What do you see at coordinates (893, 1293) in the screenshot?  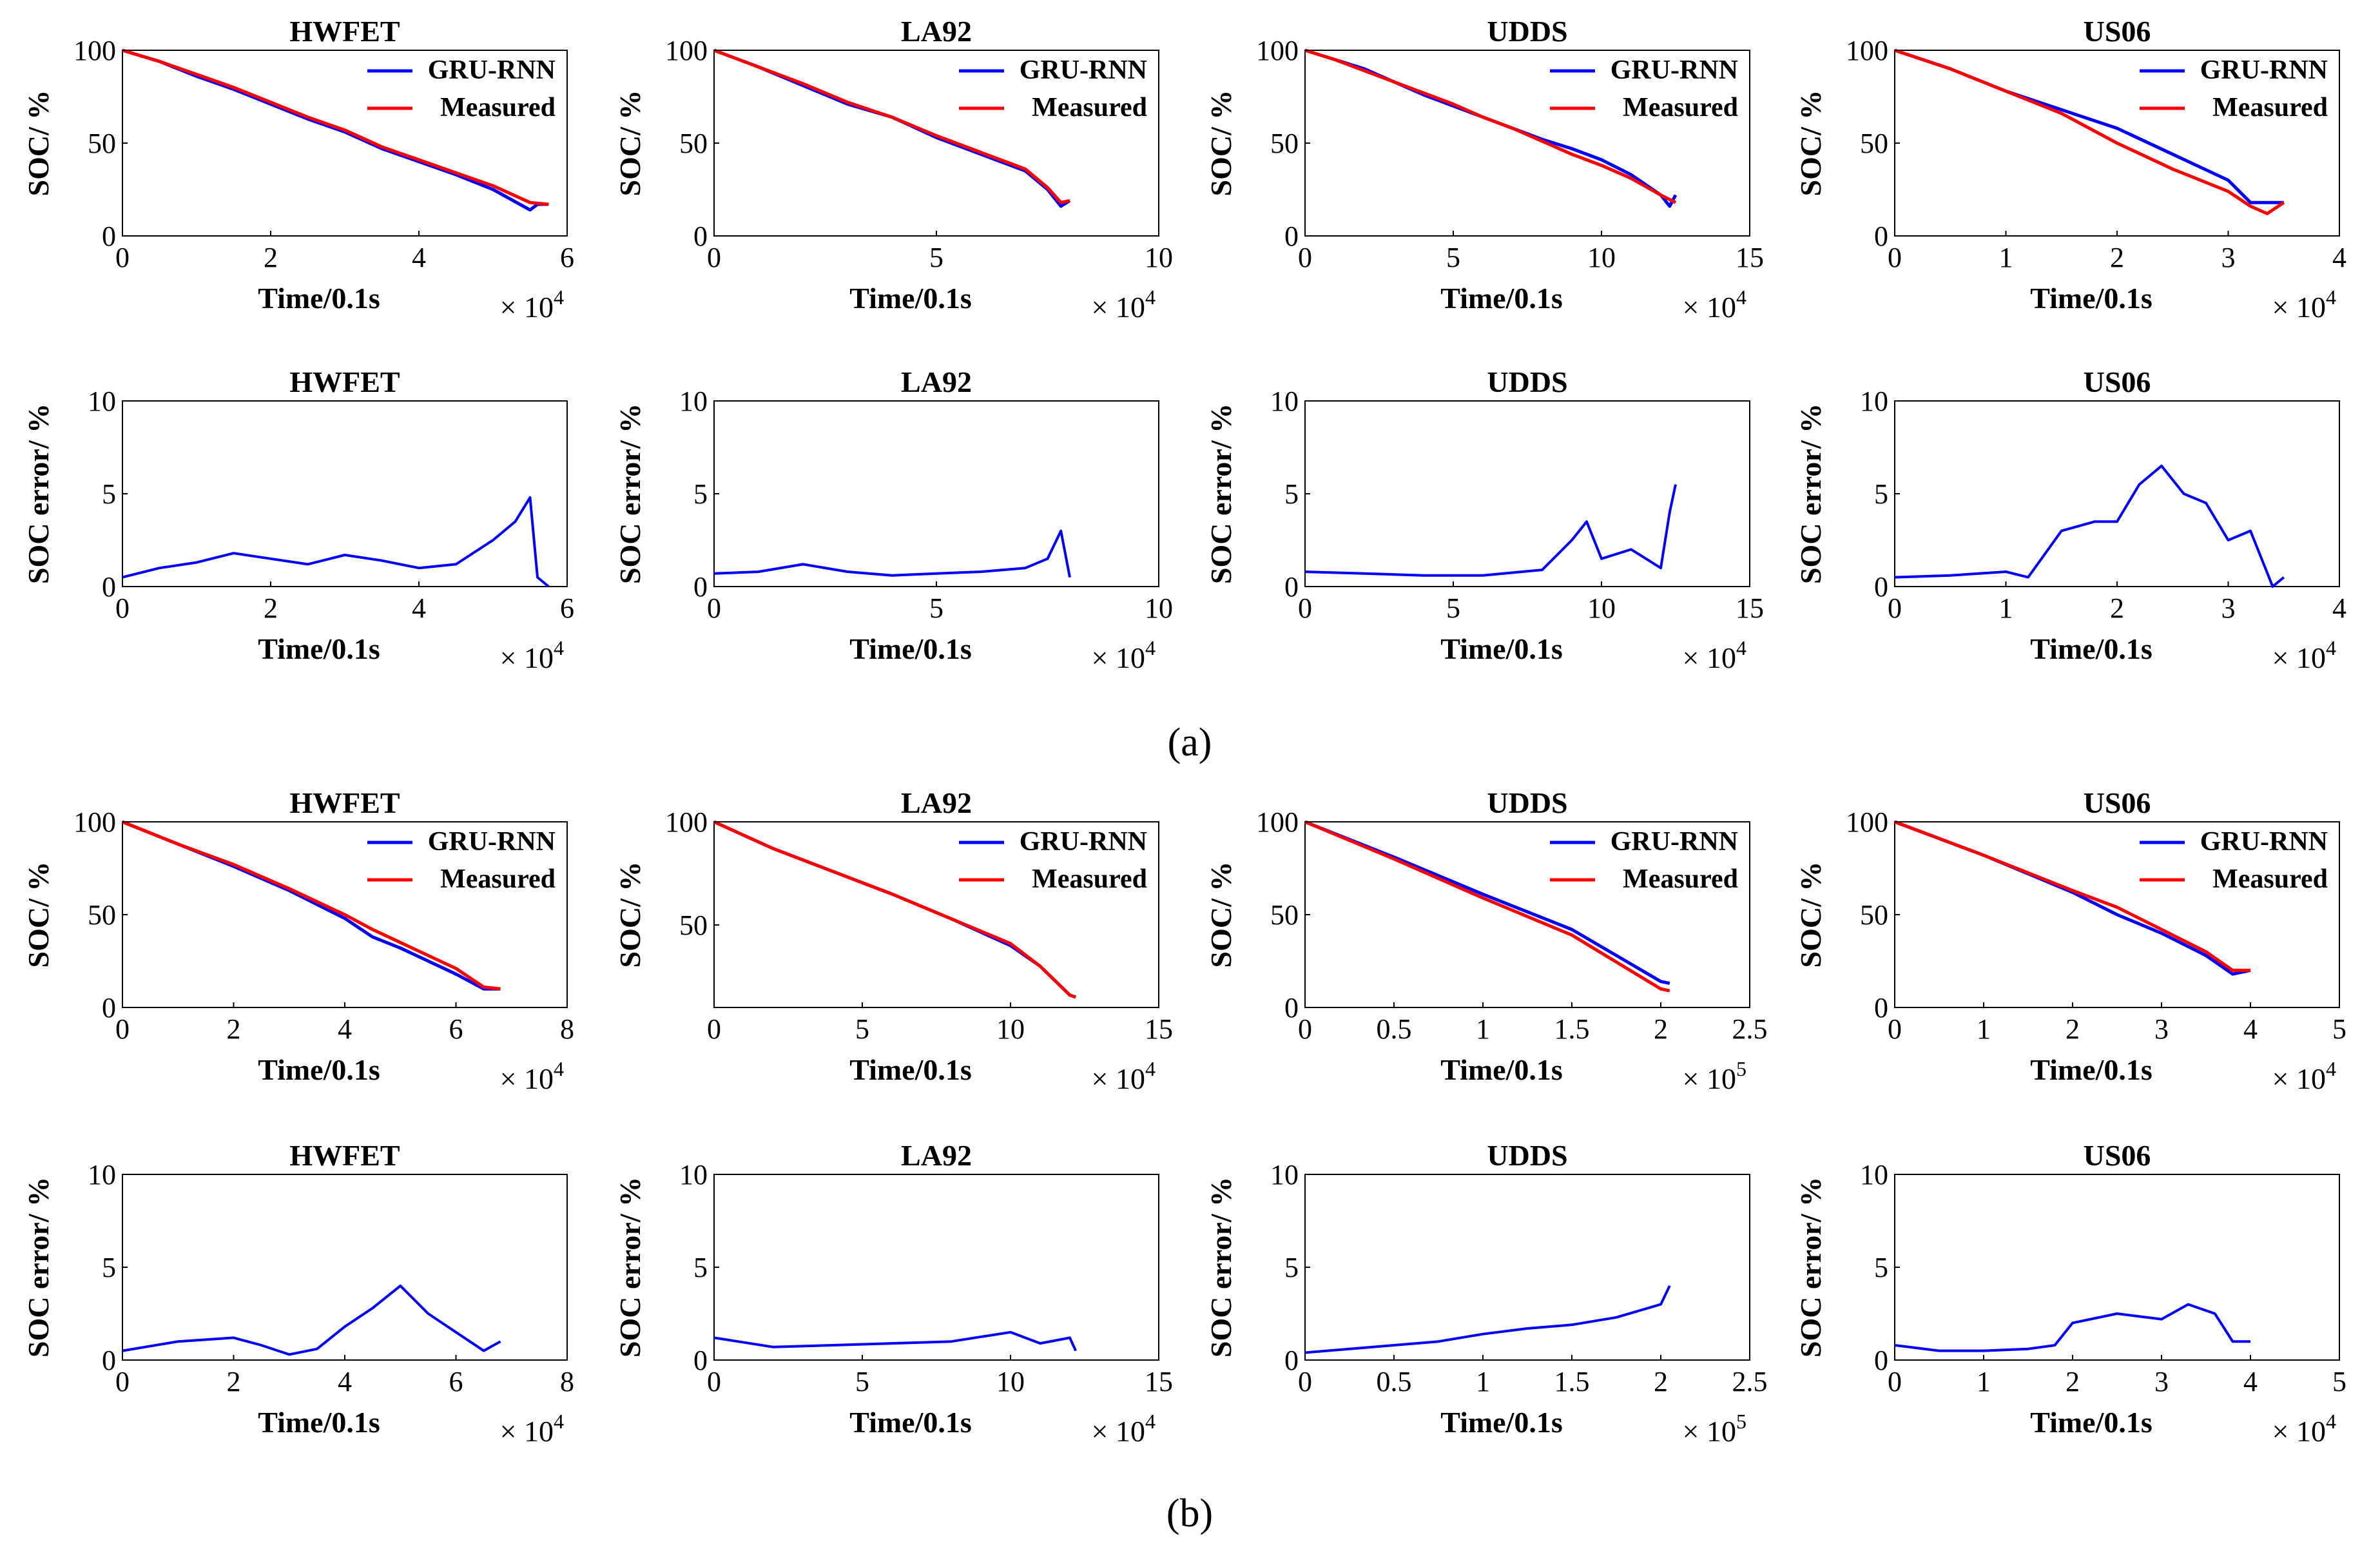 I see `chart-b-err-la92: 0 5 10 15 0 5 10 LA92 Time/0.1s × 104 SOC error/ %` at bounding box center [893, 1293].